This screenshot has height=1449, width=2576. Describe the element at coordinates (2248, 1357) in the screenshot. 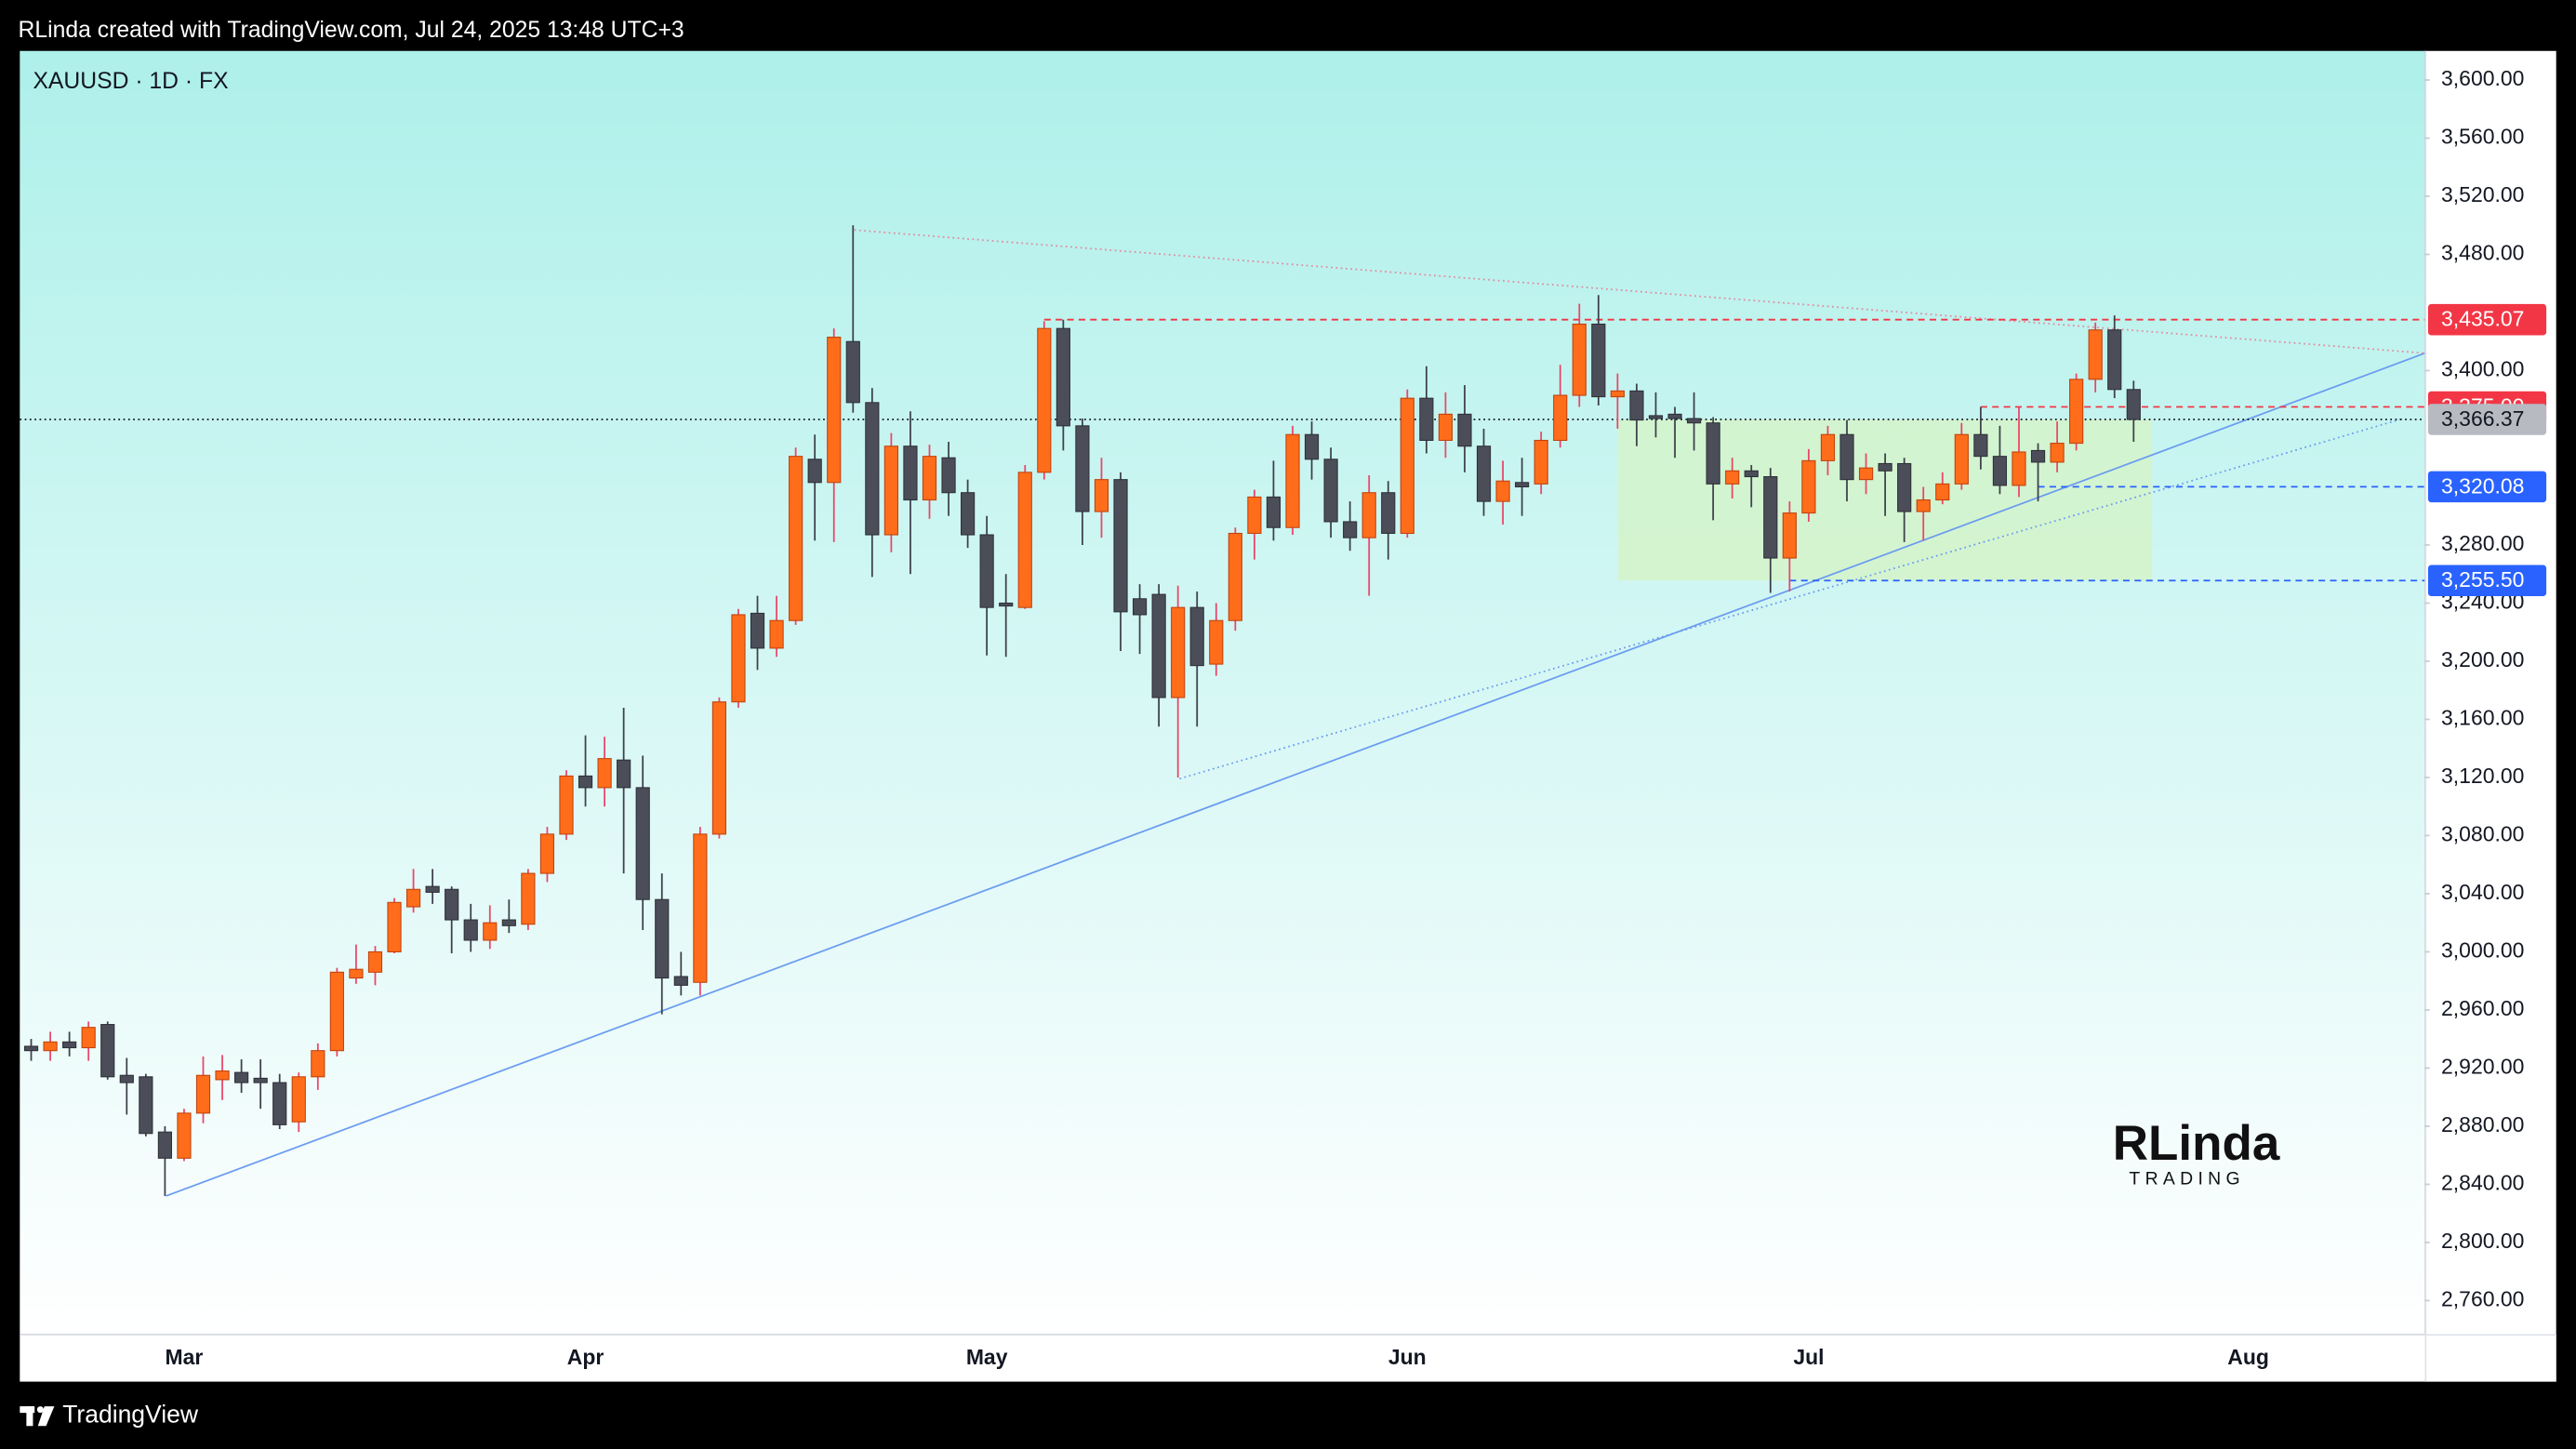

I see `x-tick-label: Aug` at that location.